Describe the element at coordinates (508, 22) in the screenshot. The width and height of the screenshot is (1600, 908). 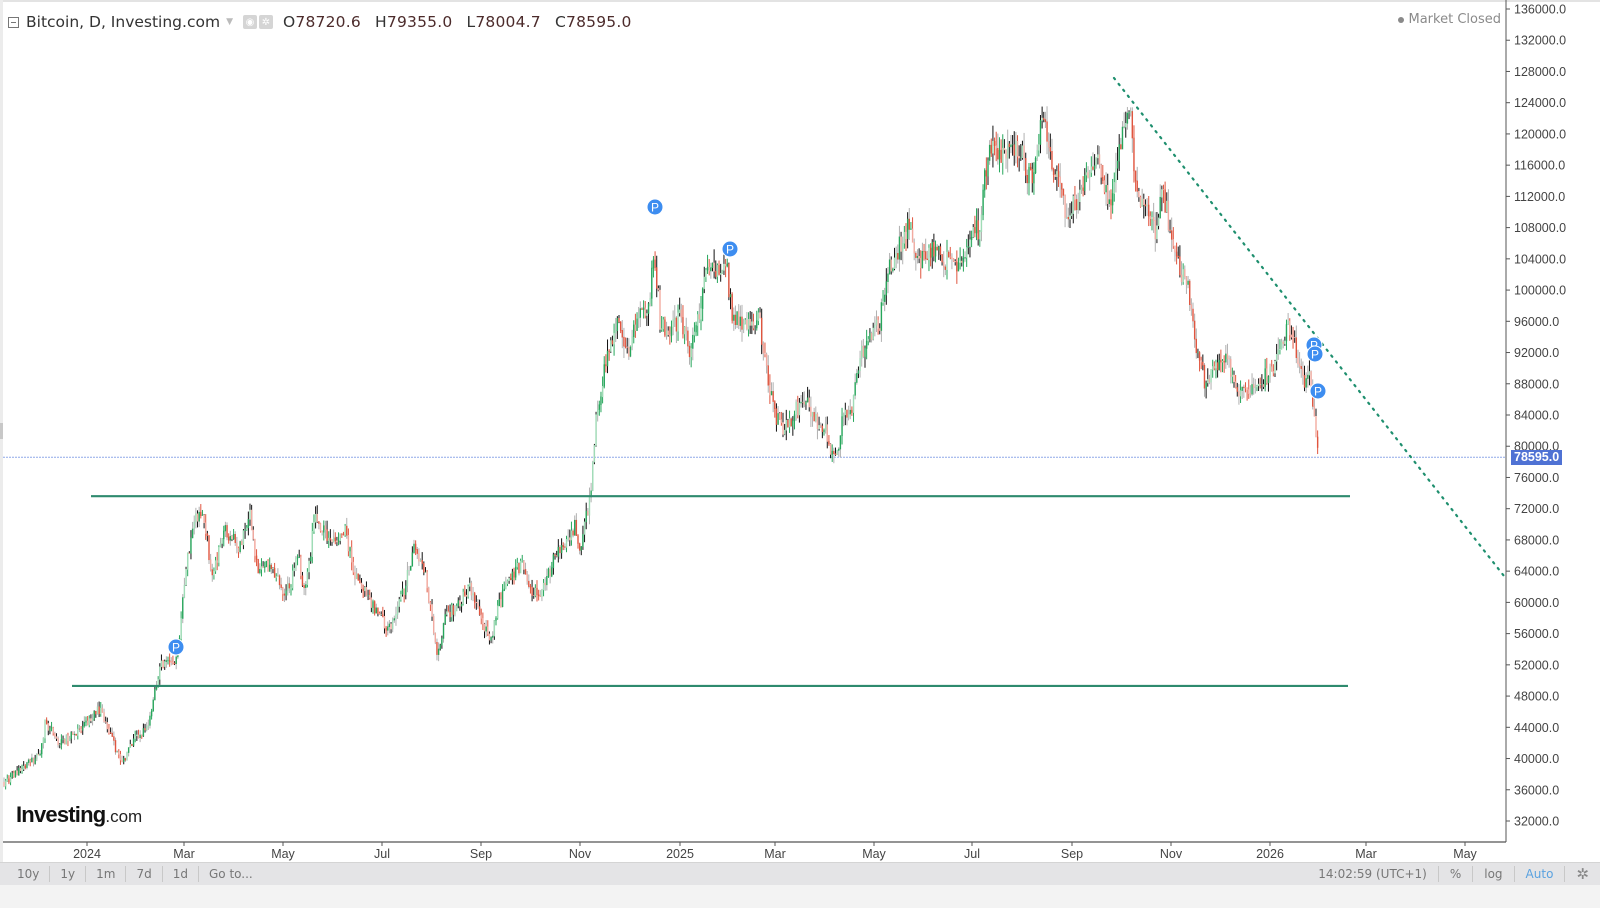
I see `low-value: 78004.7` at that location.